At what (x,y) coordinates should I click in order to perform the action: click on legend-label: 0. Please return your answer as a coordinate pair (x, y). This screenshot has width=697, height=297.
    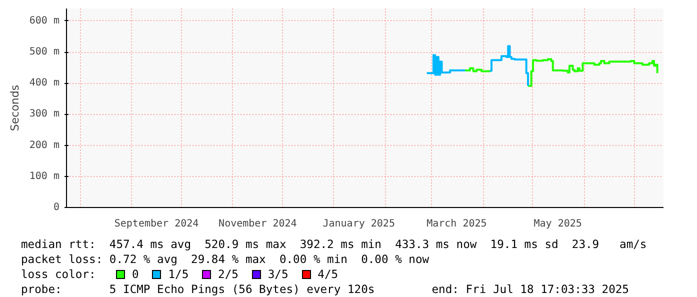
    Looking at the image, I should click on (135, 274).